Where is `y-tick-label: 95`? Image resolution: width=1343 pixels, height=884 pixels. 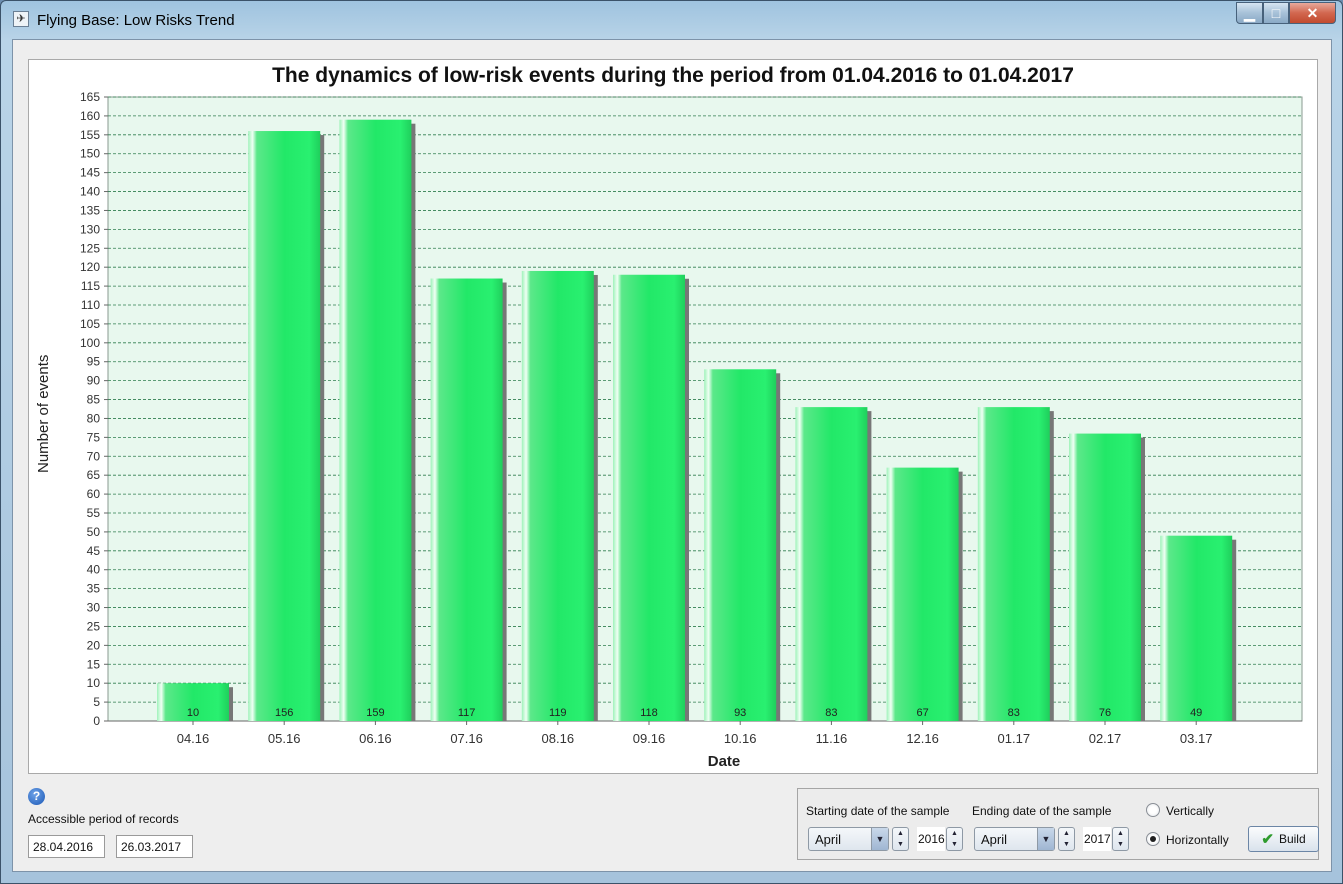
y-tick-label: 95 is located at coordinates (94, 362).